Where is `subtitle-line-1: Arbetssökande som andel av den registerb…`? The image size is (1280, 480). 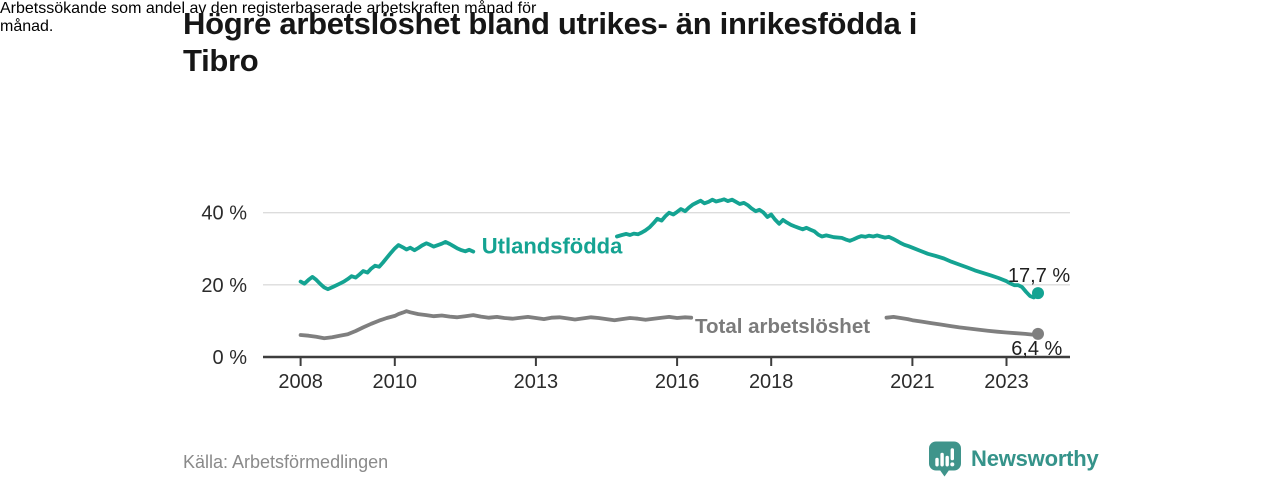
subtitle-line-1: Arbetssökande som andel av den registerb… is located at coordinates (268, 8).